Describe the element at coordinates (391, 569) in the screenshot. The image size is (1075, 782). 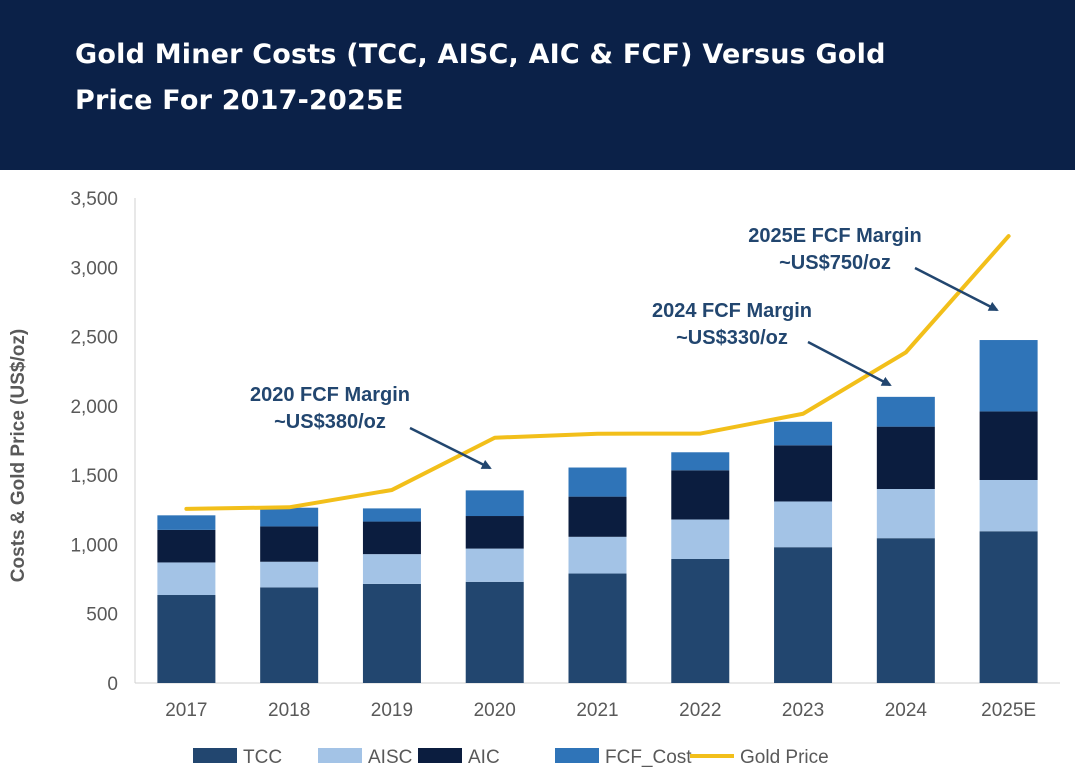
I see `bar-aisc-2019` at that location.